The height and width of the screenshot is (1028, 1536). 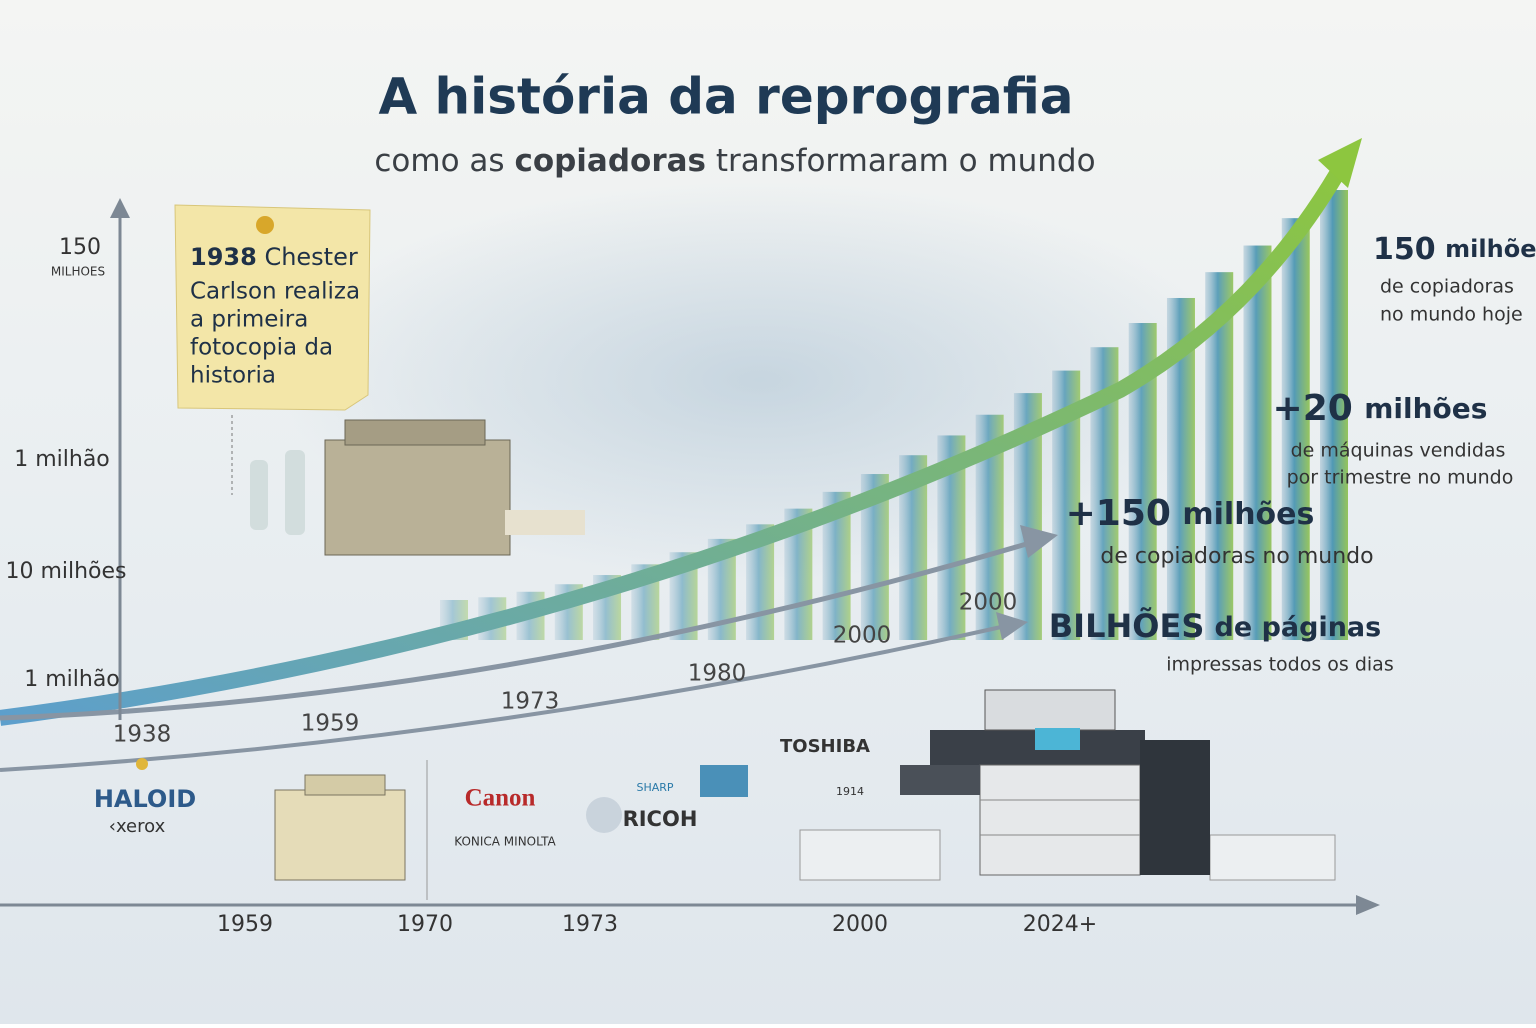 What do you see at coordinates (725, 97) in the screenshot?
I see `title: A história da reprografia` at bounding box center [725, 97].